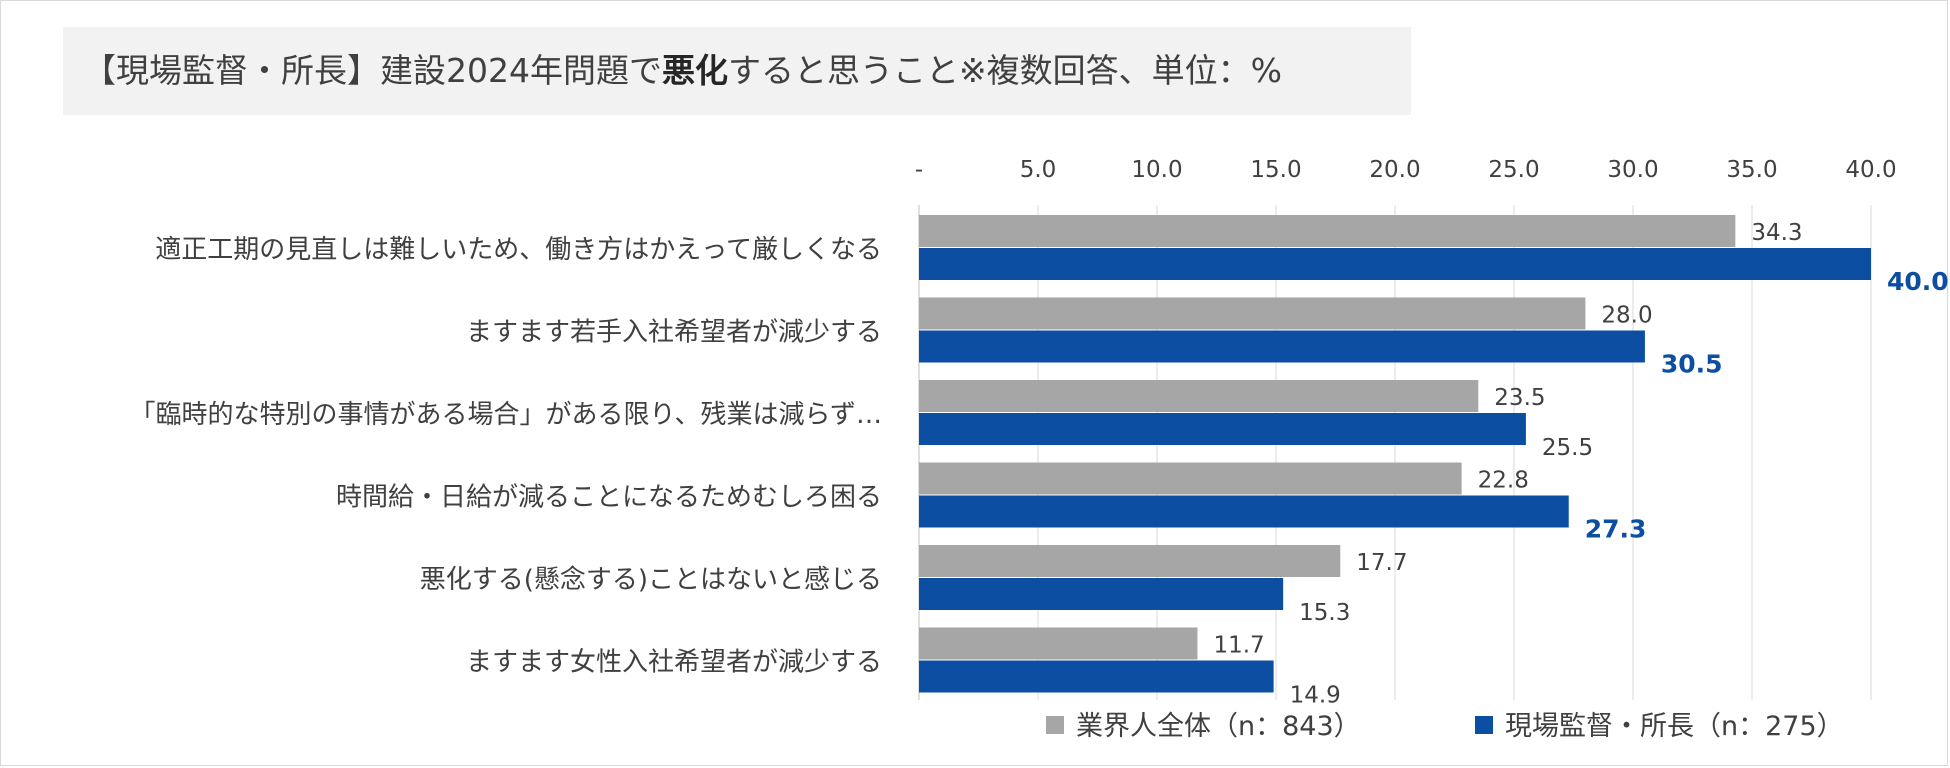 The width and height of the screenshot is (1950, 768). I want to click on legend-label: 現場監督・所長（n：275）, so click(1674, 726).